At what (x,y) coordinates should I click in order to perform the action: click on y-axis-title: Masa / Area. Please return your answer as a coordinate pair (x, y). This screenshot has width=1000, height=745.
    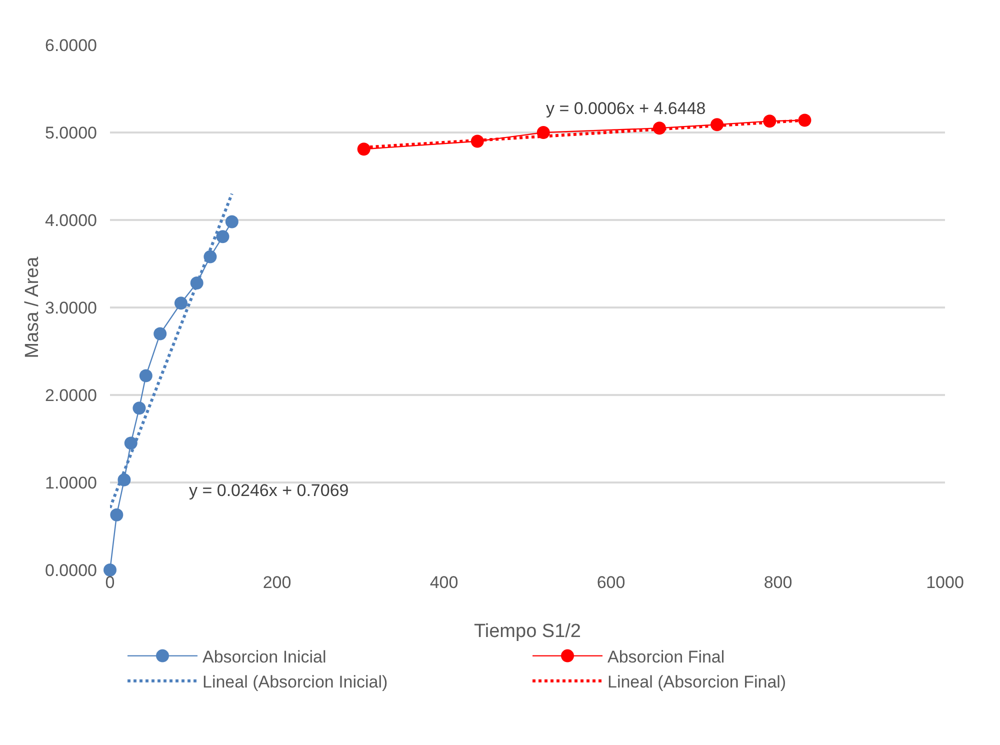
    Looking at the image, I should click on (32, 307).